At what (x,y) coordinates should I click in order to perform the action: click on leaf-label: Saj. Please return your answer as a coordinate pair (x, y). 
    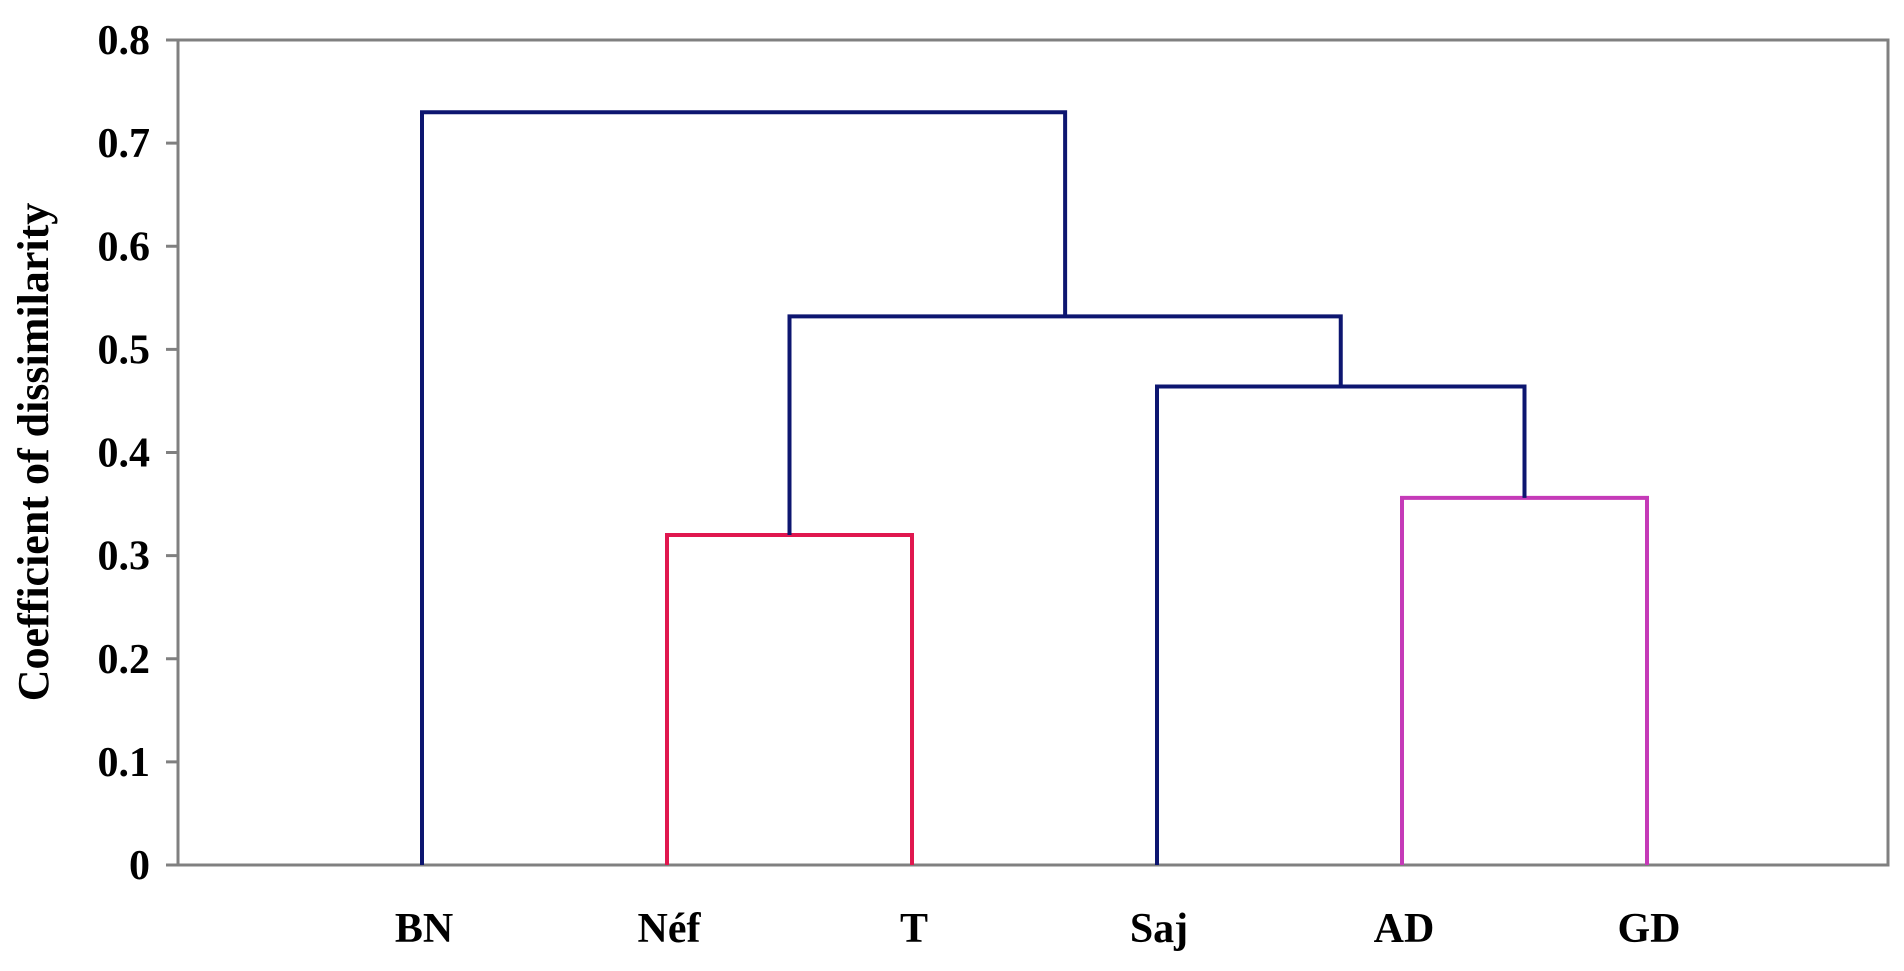
    Looking at the image, I should click on (1159, 929).